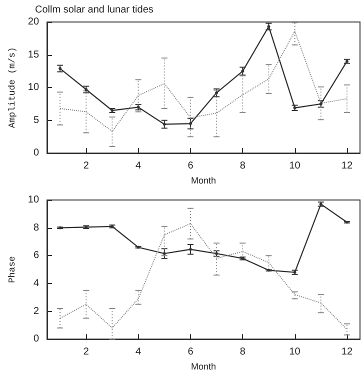 This screenshot has width=364, height=376. Describe the element at coordinates (34, 22) in the screenshot. I see `y-tick-label: 20` at that location.